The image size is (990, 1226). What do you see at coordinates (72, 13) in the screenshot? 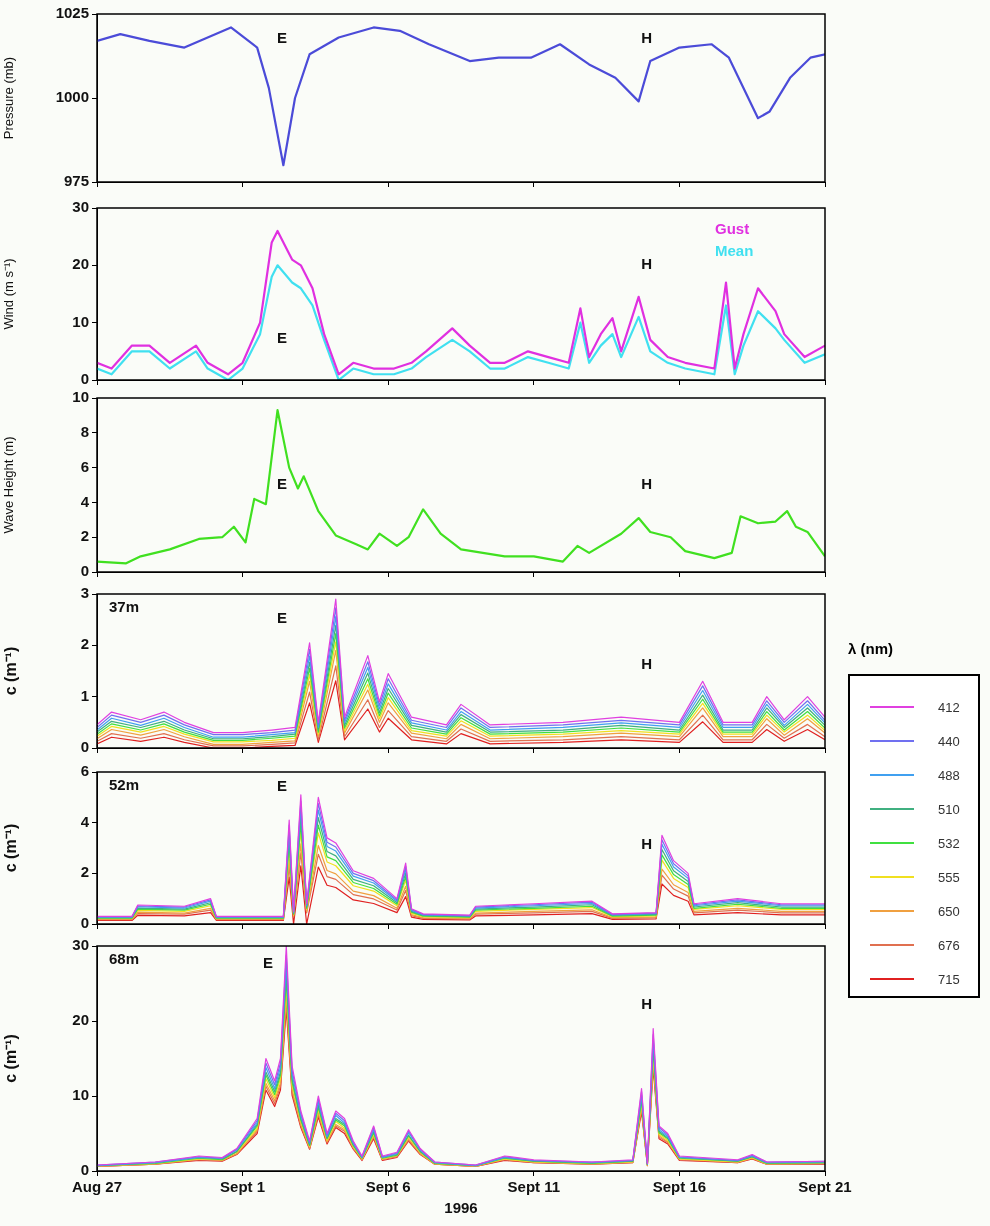
I see `y-tick-label: 1025` at bounding box center [72, 13].